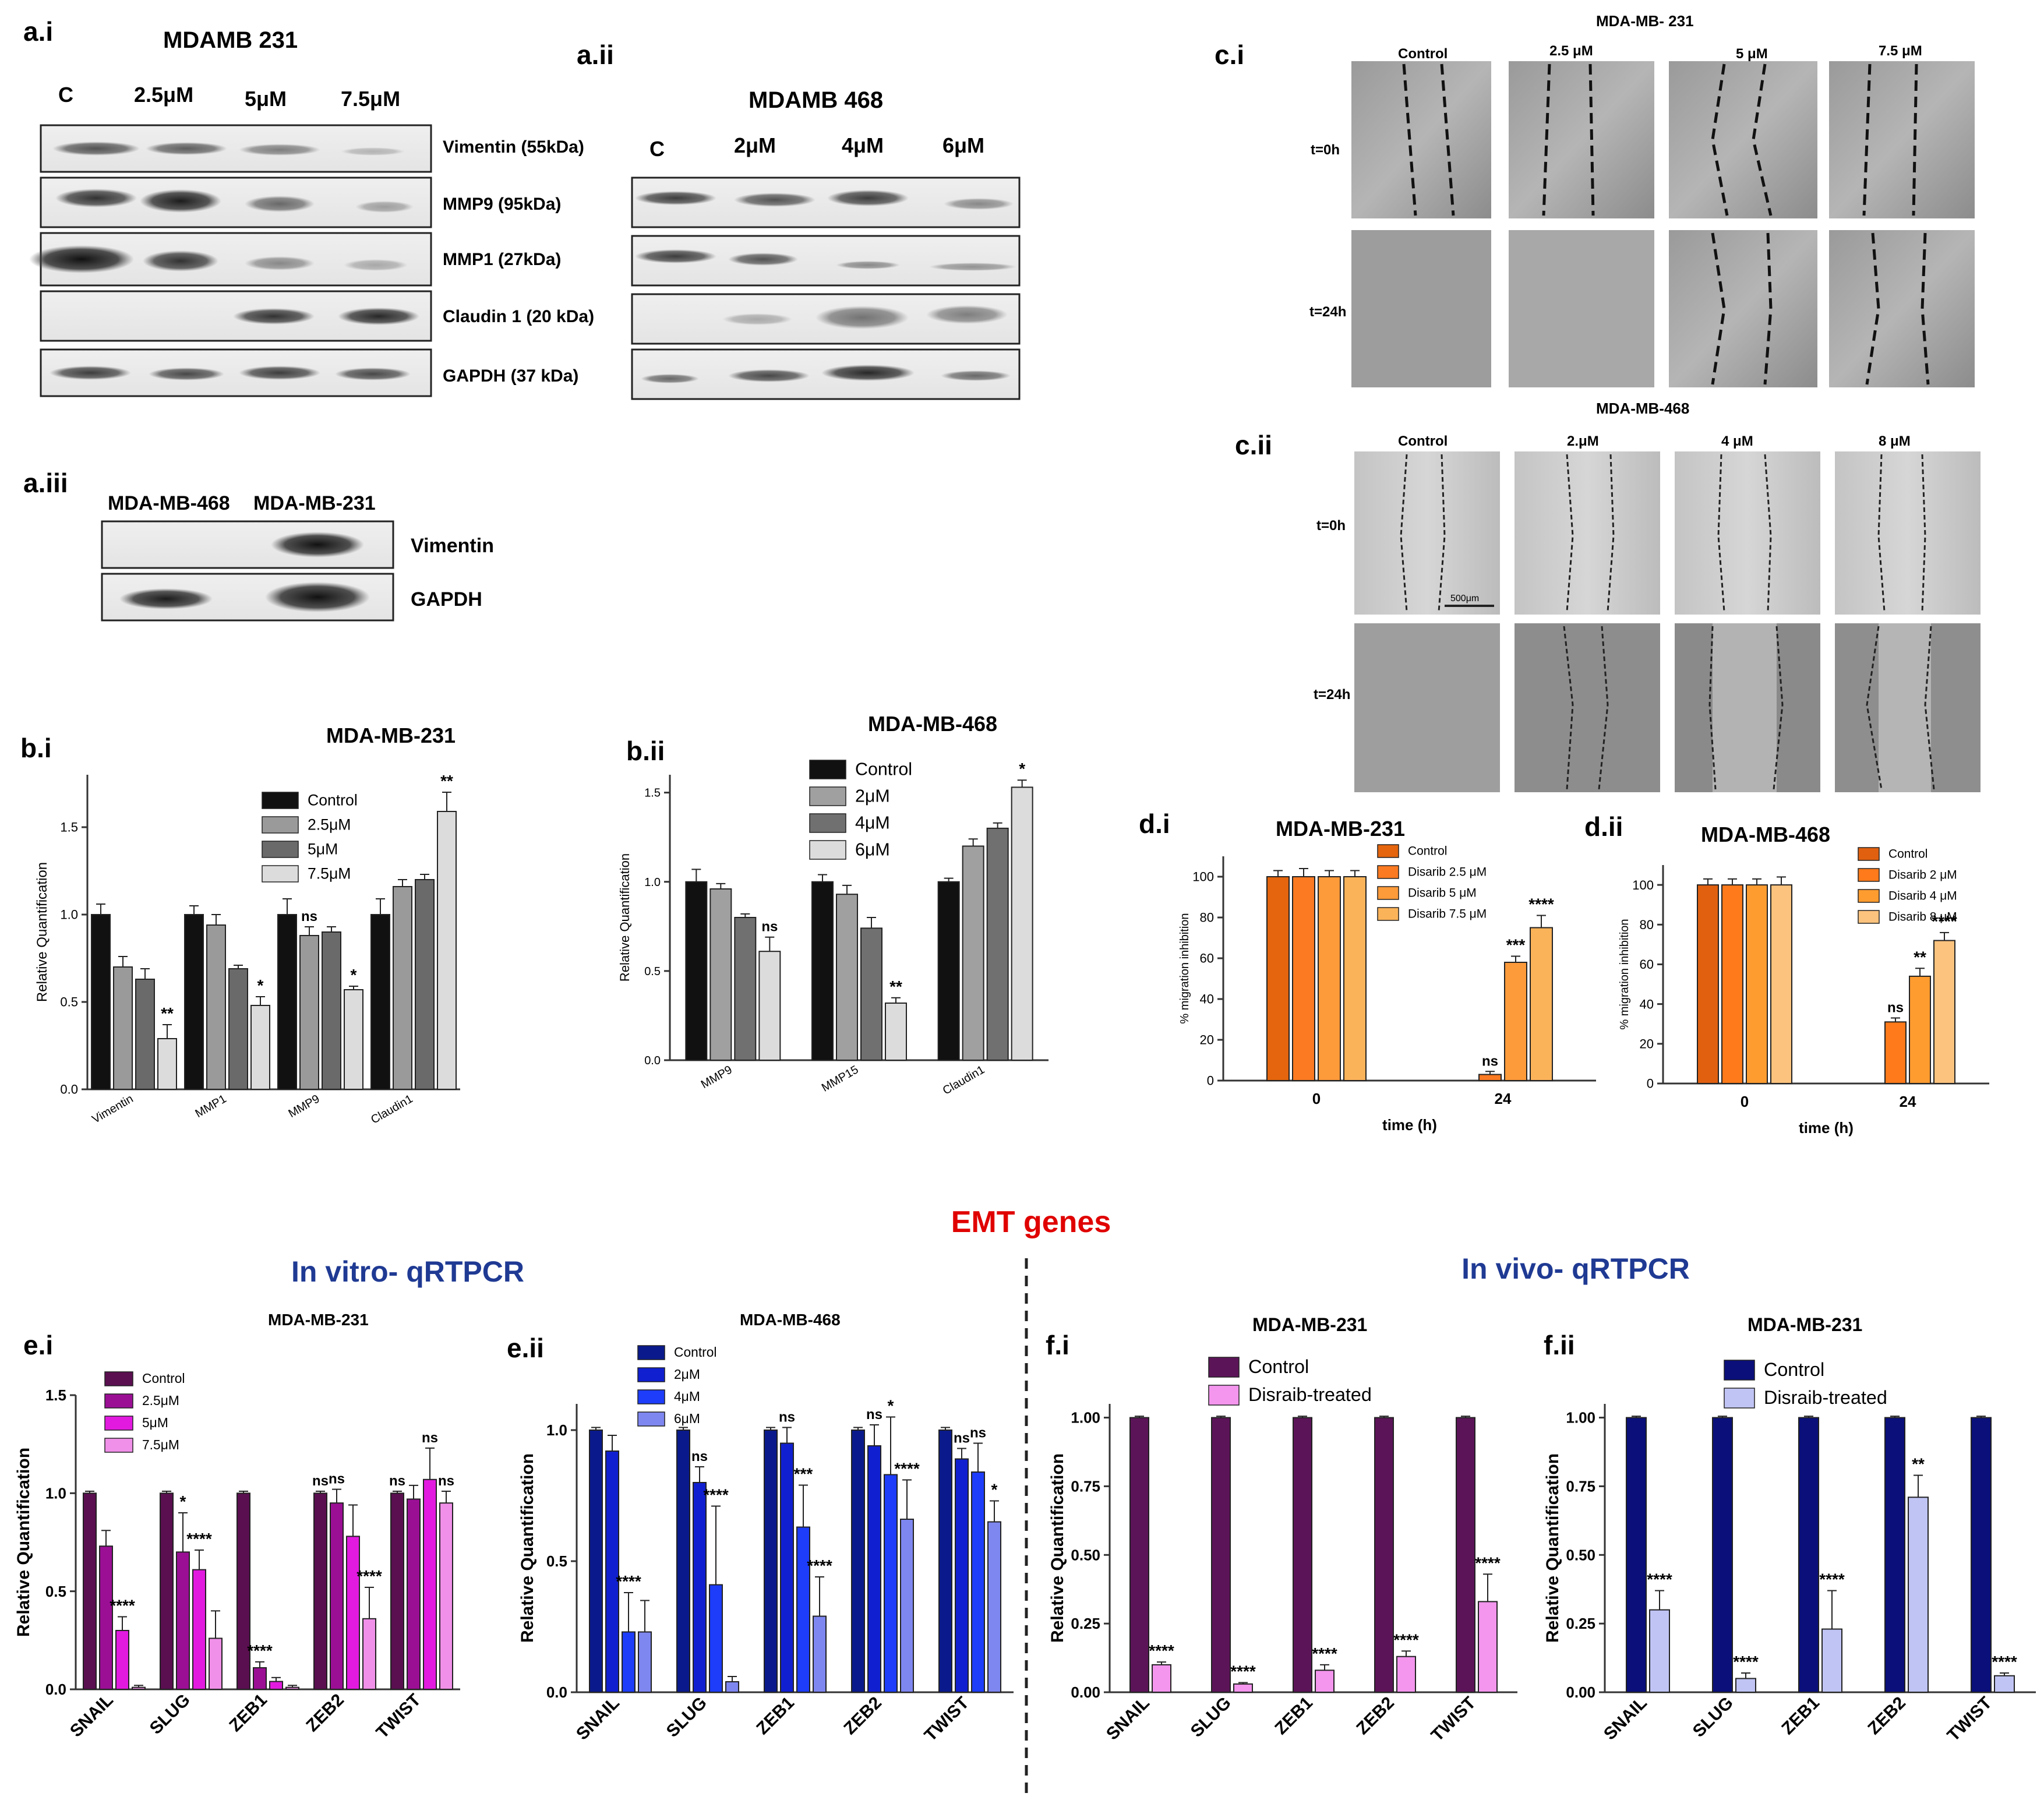 Image resolution: width=2044 pixels, height=1800 pixels. What do you see at coordinates (1654, 441) in the screenshot?
I see `column-labels-c-ii: Control 2.μM 4 μM 8 μM` at bounding box center [1654, 441].